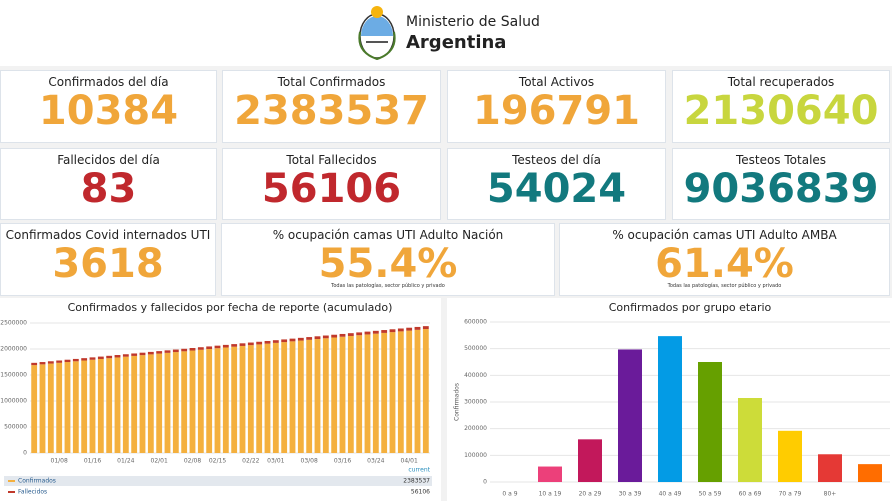  Describe the element at coordinates (331, 160) in the screenshot. I see `kpi-label: Total Fallecidos` at that location.